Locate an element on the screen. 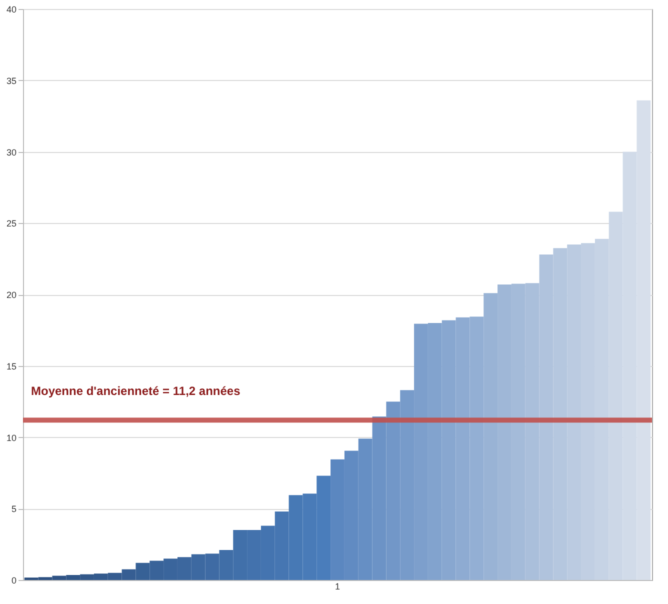 Image resolution: width=668 pixels, height=604 pixels. x-tick-label: 1 is located at coordinates (337, 587).